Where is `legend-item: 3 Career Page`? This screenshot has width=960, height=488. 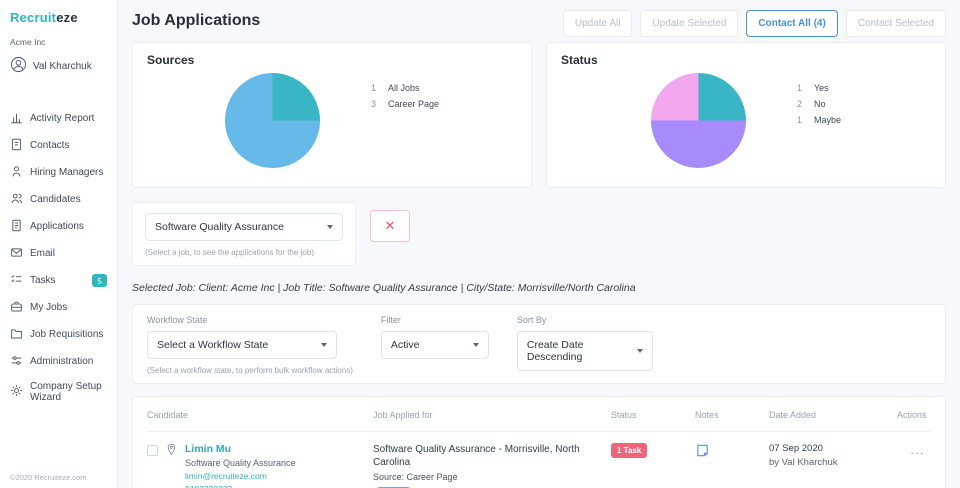 legend-item: 3 Career Page is located at coordinates (403, 104).